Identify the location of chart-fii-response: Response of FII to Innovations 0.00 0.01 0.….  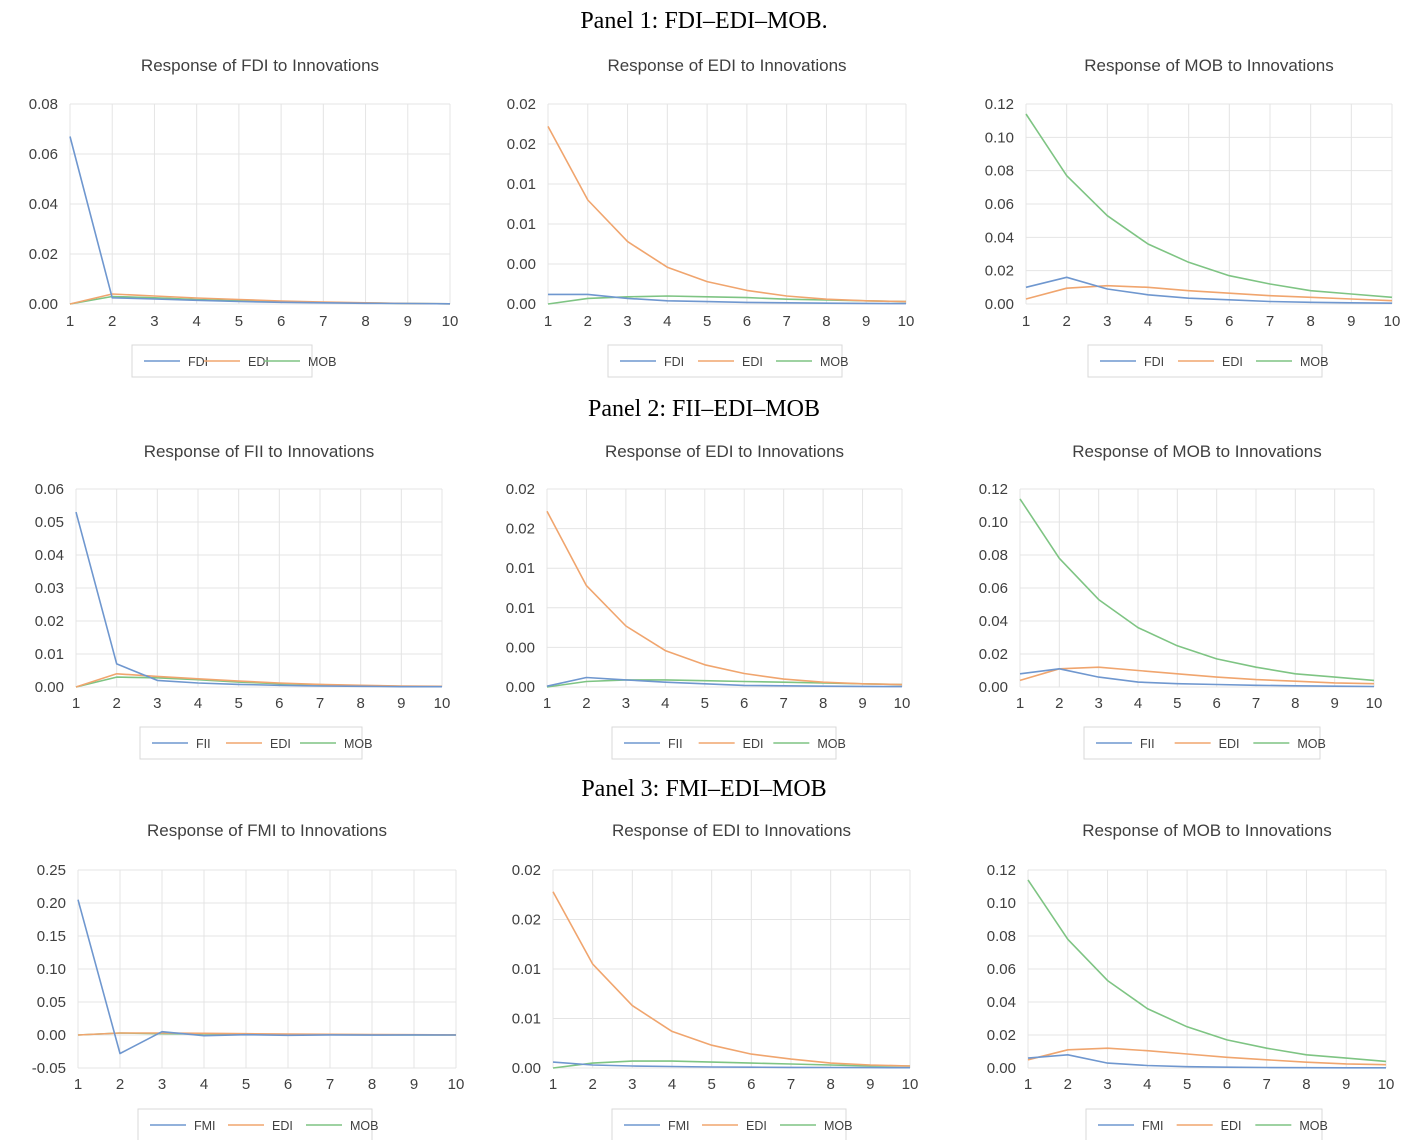
(242, 601).